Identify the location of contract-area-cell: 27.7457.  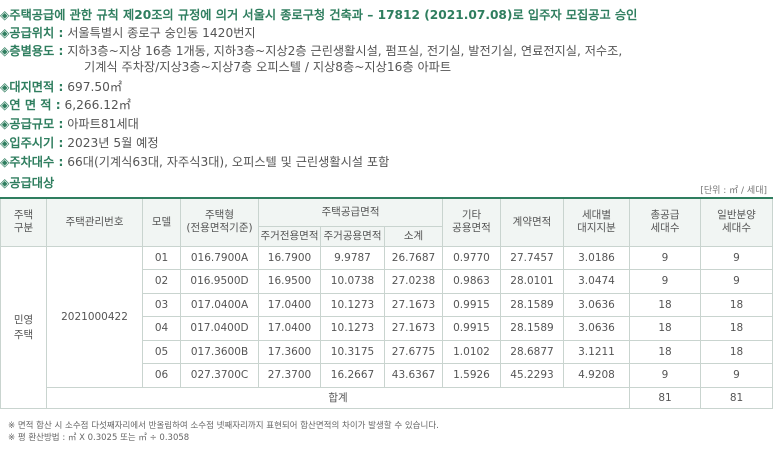
(532, 257).